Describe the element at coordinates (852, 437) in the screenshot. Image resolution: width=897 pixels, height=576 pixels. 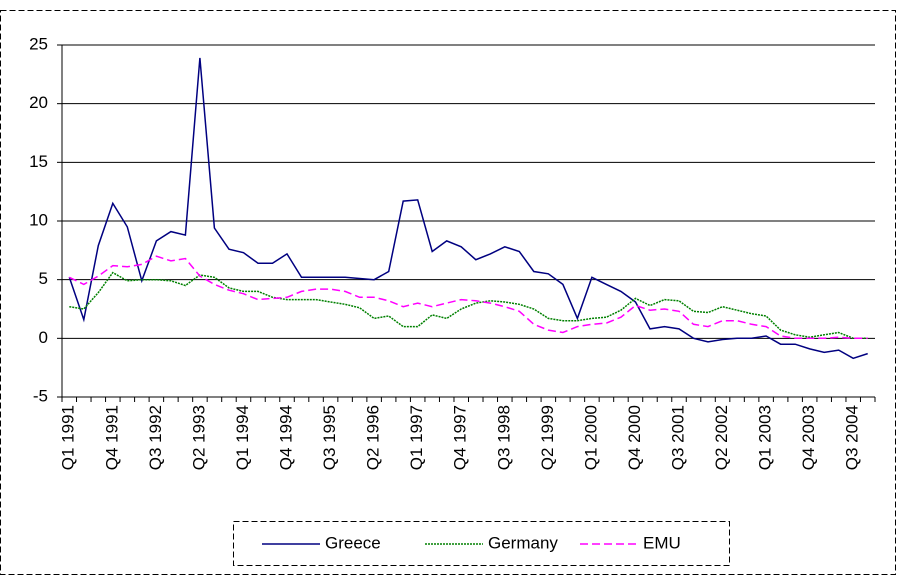
I see `x-tick-label: Q3 2004` at that location.